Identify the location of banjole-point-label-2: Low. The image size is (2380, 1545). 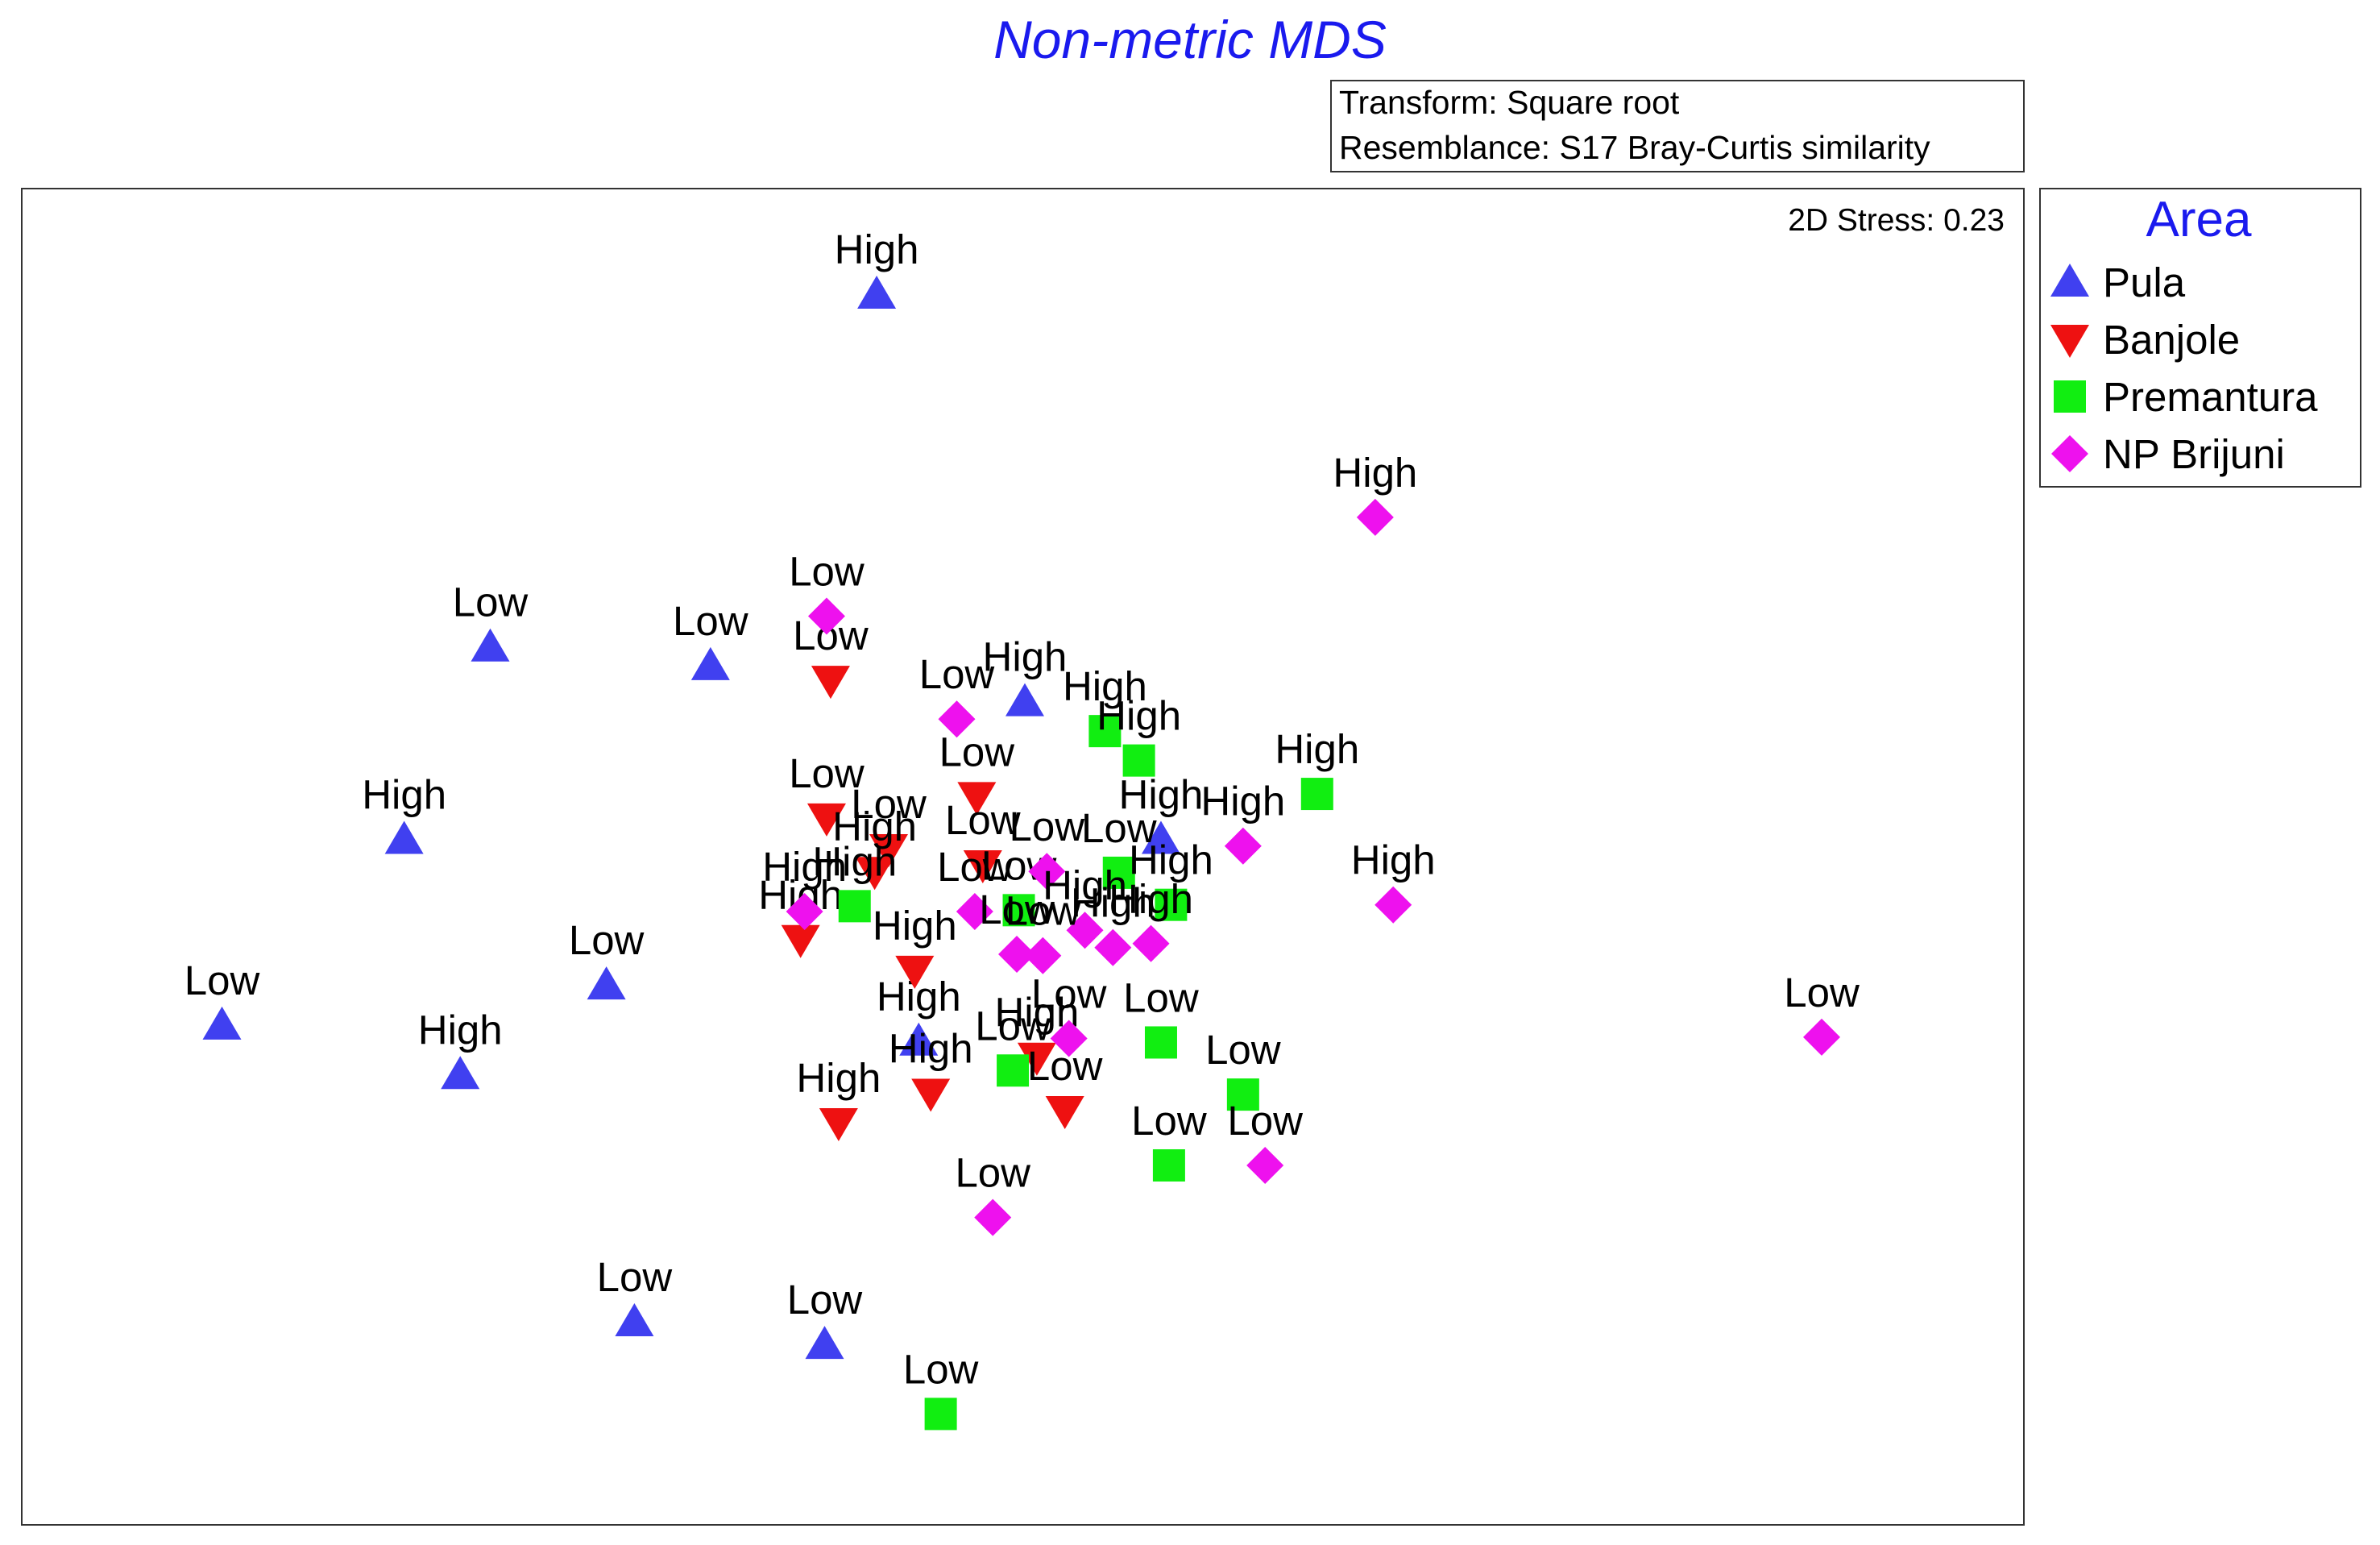
(827, 773).